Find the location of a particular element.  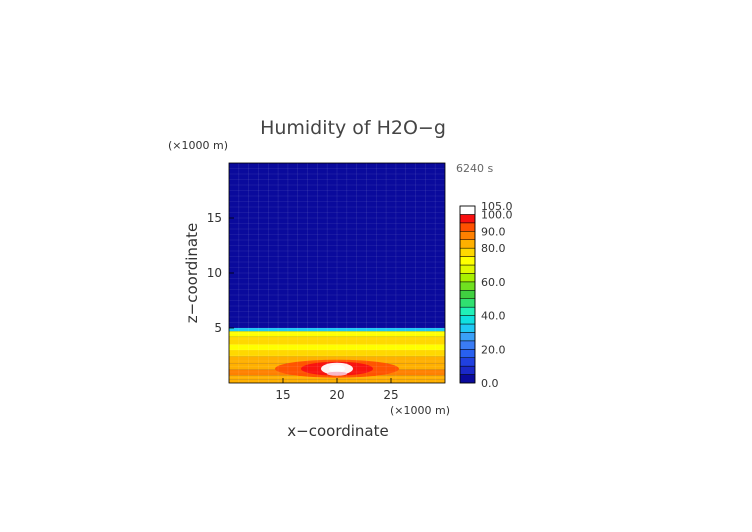

colorbar-tick-label: 90.0 is located at coordinates (493, 231).